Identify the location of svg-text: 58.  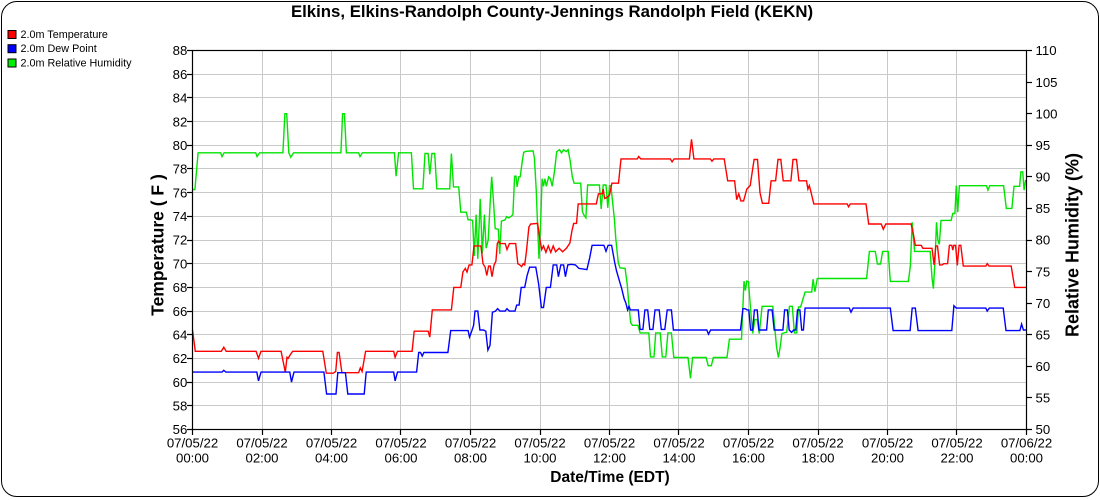
(180, 406).